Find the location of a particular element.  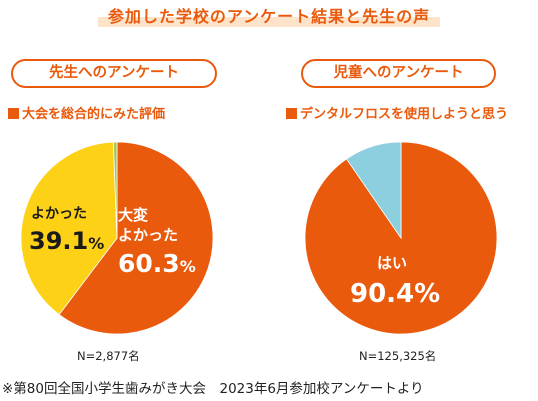

footnote: ※第80回全国小学生歯みがき大会 2023年6月参加校アンケートより is located at coordinates (213, 389).